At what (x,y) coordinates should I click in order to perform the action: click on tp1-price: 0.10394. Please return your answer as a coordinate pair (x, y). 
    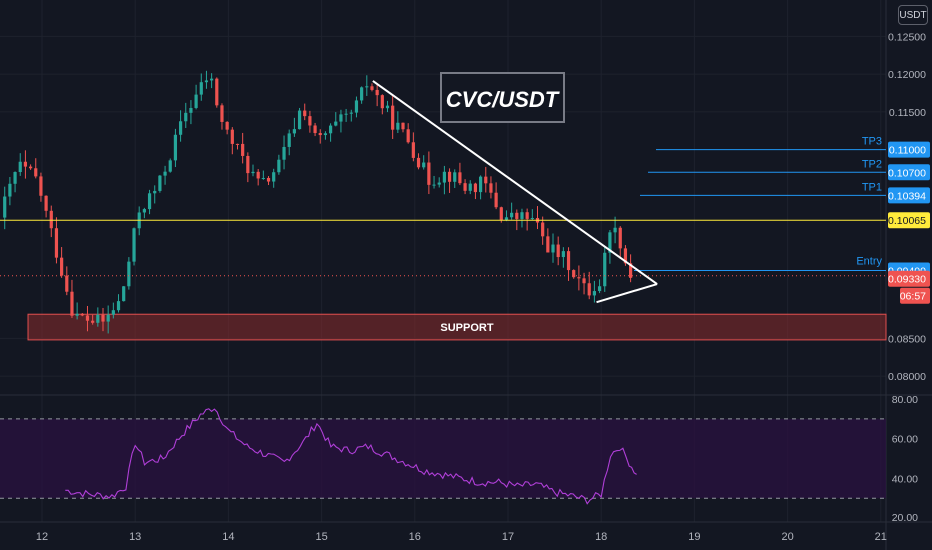
    Looking at the image, I should click on (907, 196).